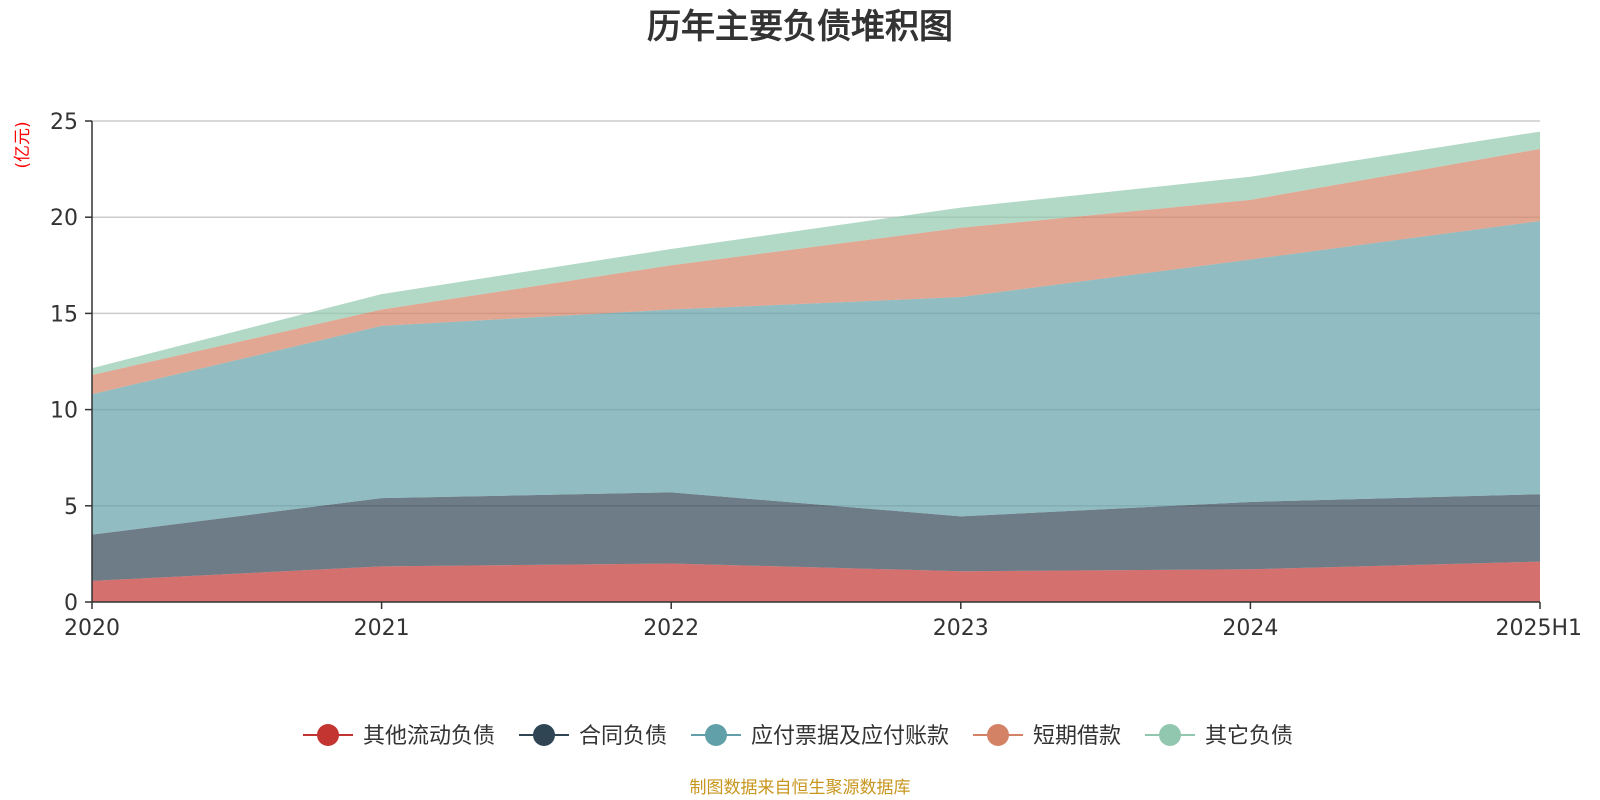  I want to click on legend-label: 短期借款, so click(1077, 736).